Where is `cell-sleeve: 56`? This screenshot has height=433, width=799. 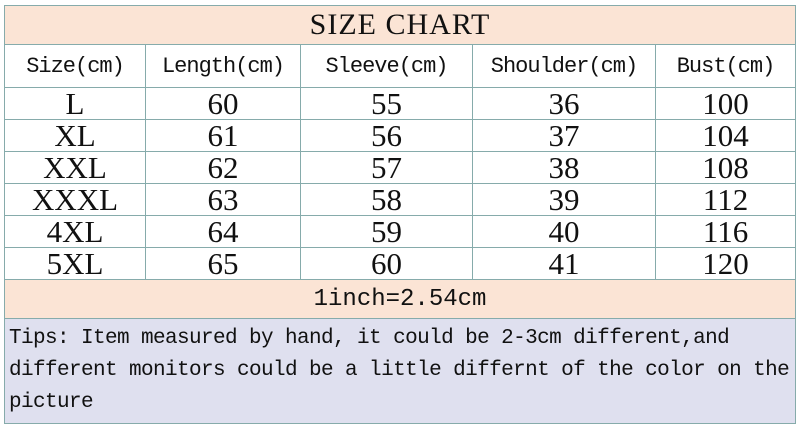 cell-sleeve: 56 is located at coordinates (386, 135).